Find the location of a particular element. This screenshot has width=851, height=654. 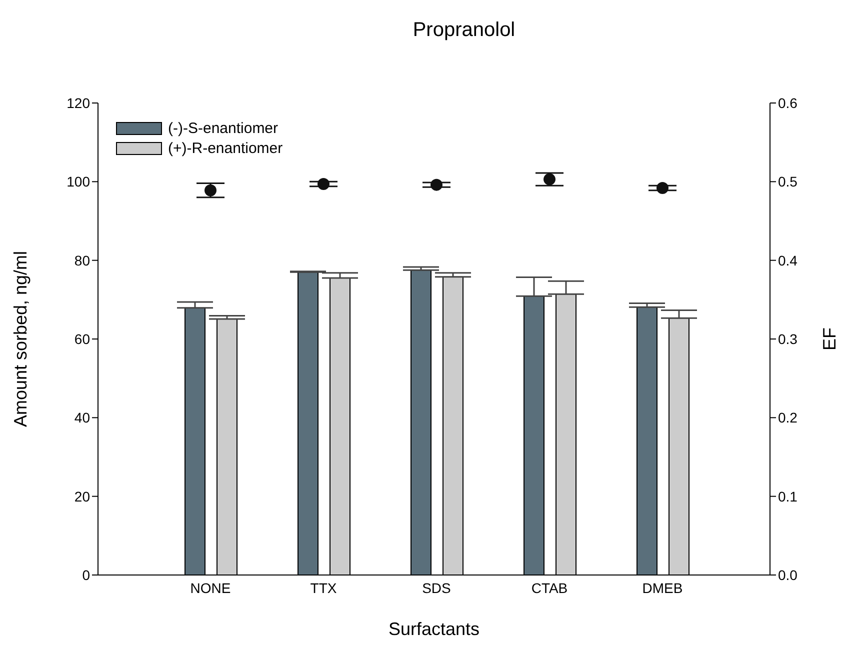

y2-tick-label: 0.1 is located at coordinates (788, 496).